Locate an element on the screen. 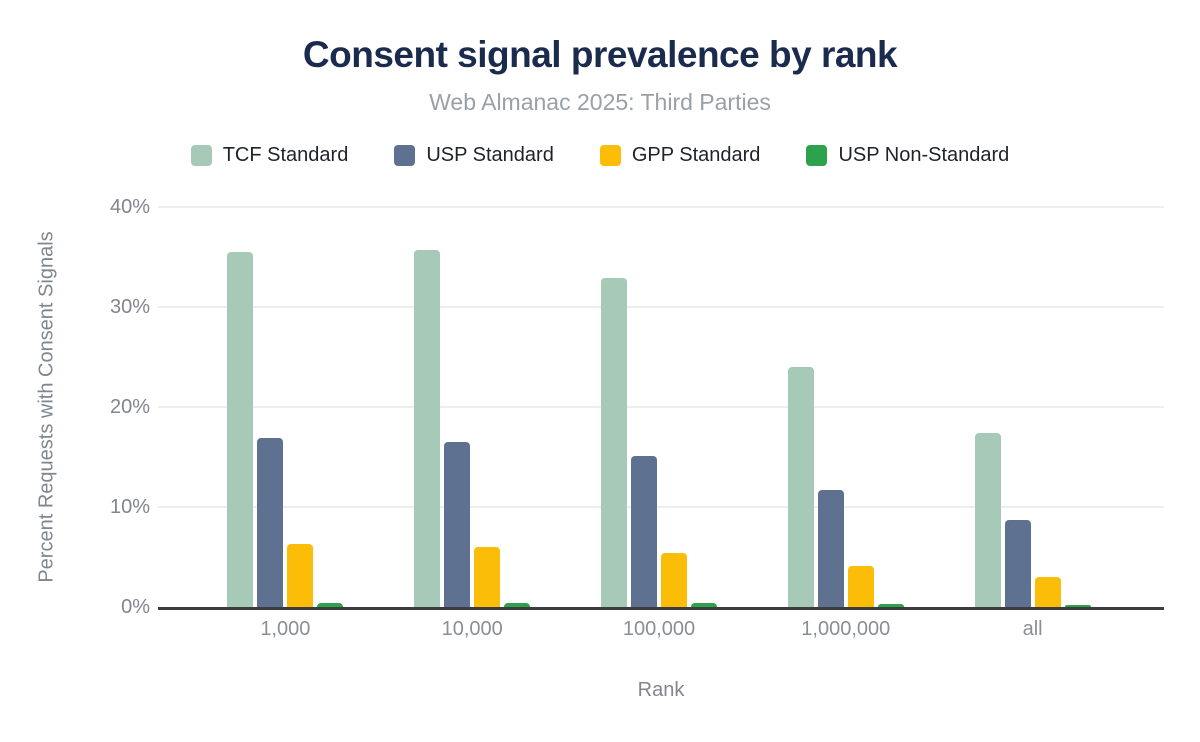 The width and height of the screenshot is (1200, 742). legend-item-tcf-standard: TCF Standard is located at coordinates (269, 155).